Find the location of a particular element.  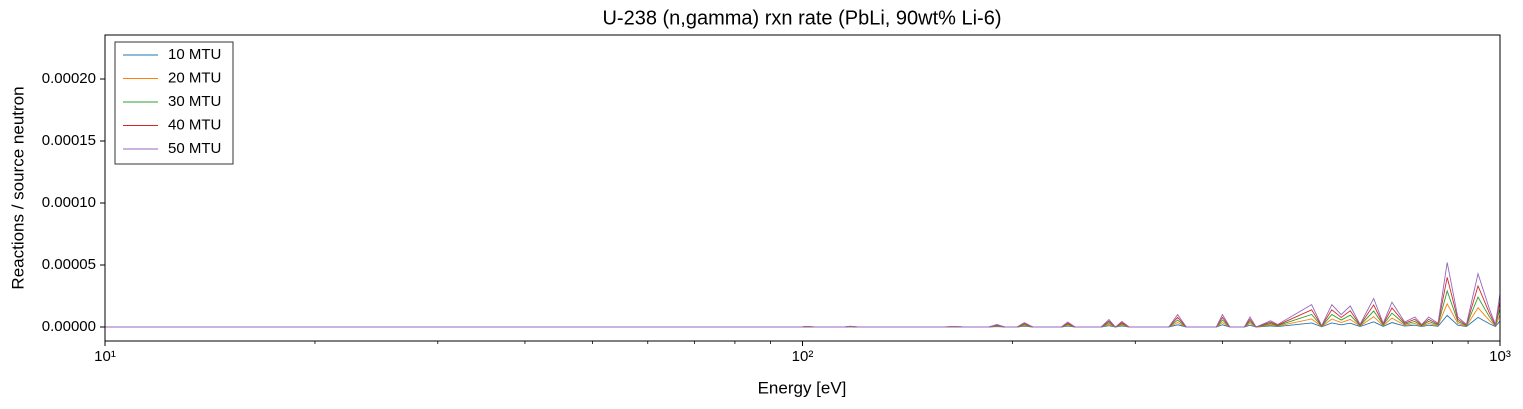

y-tick-label: 0.00020 is located at coordinates (69, 78).